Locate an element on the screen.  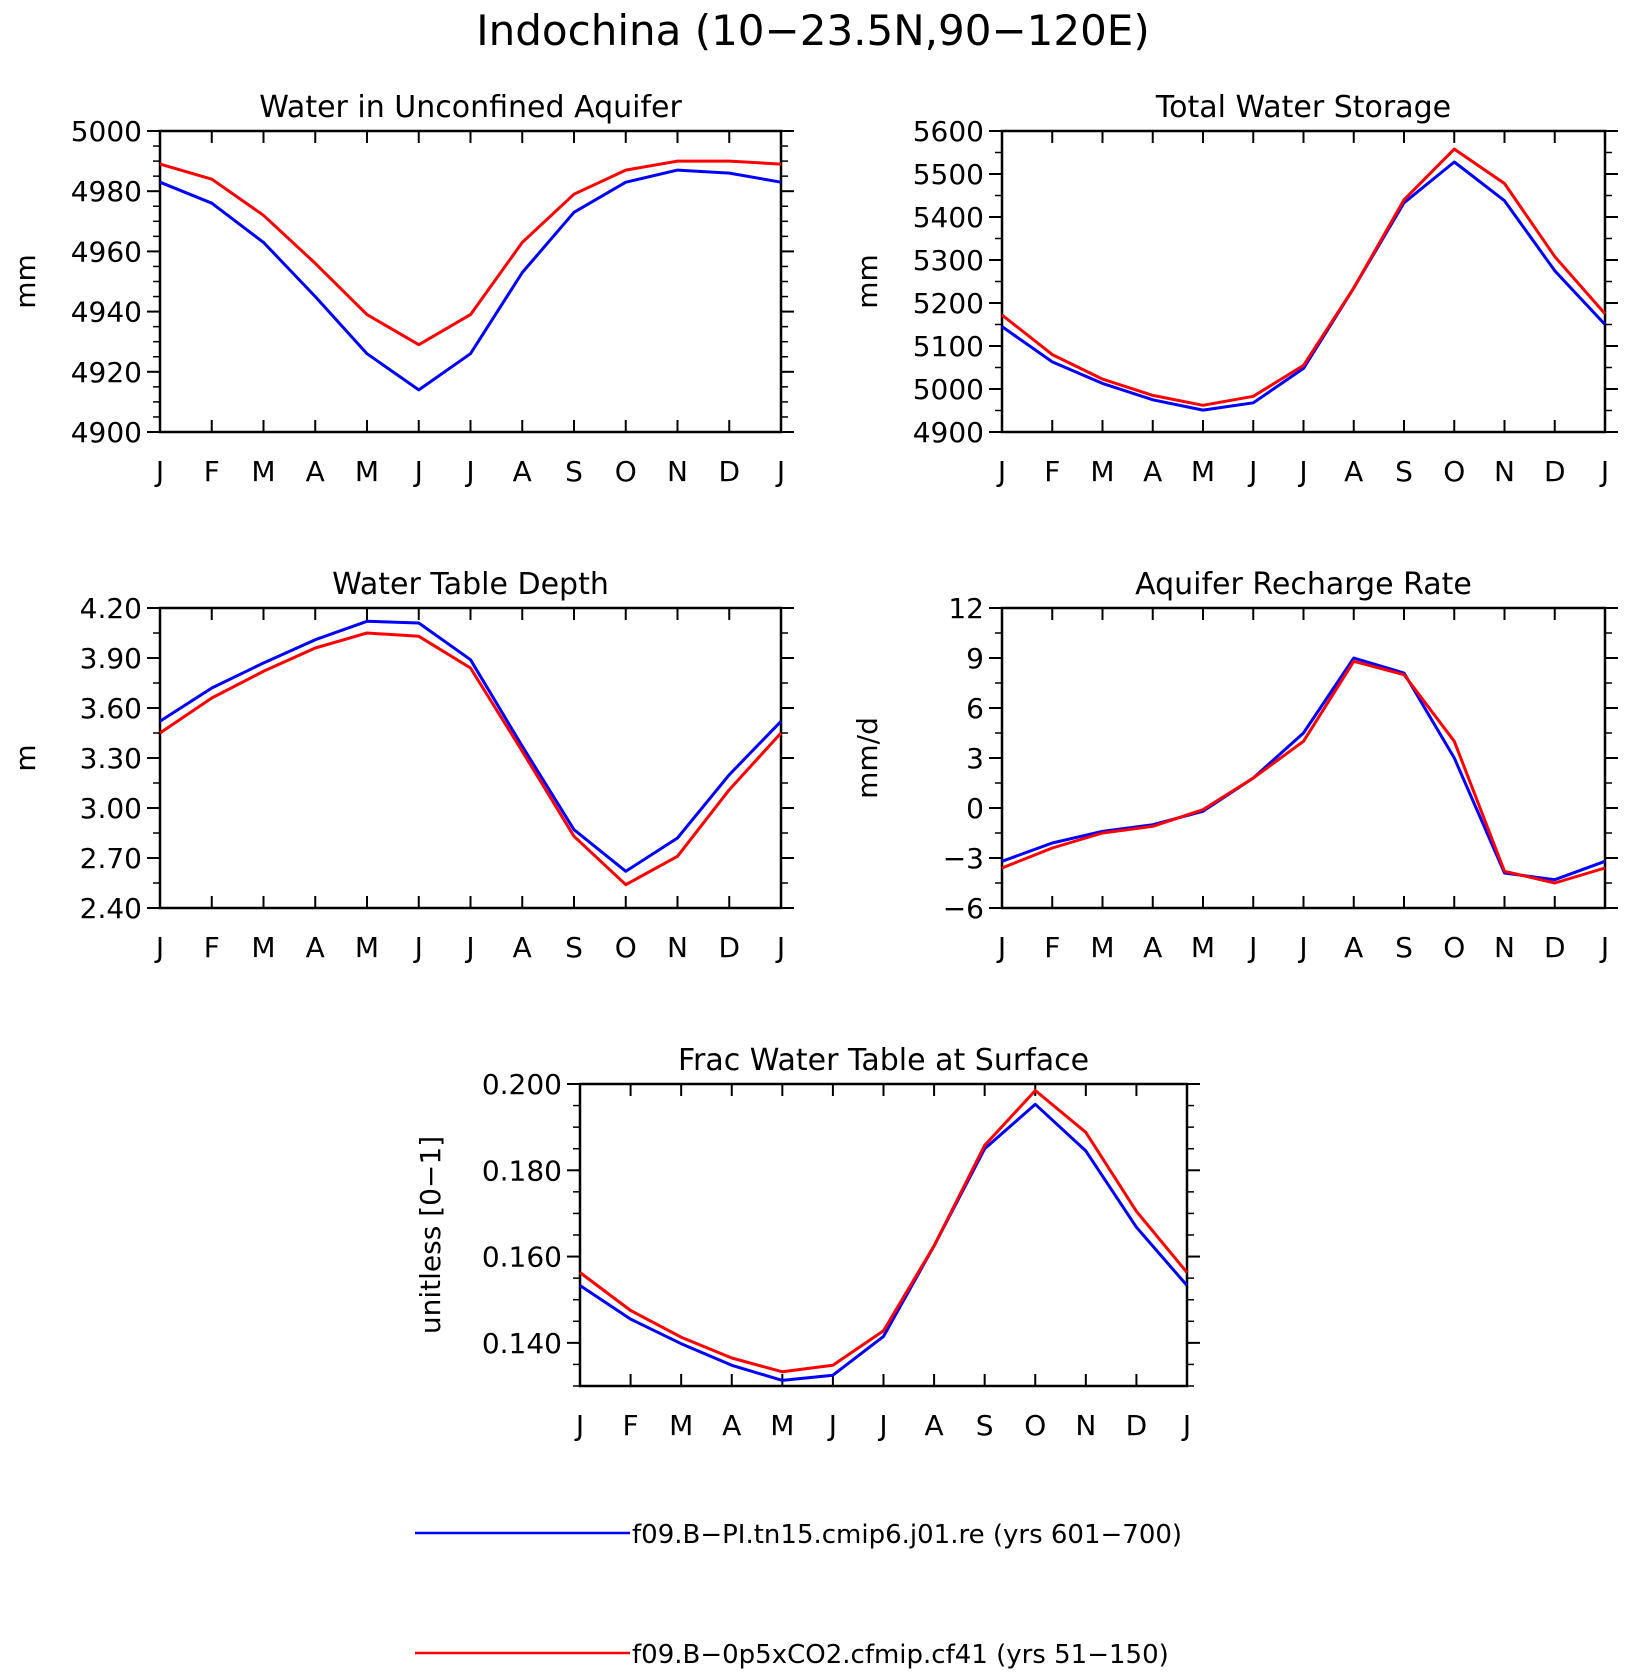
y-tick-label: 0.180 is located at coordinates (522, 1170).